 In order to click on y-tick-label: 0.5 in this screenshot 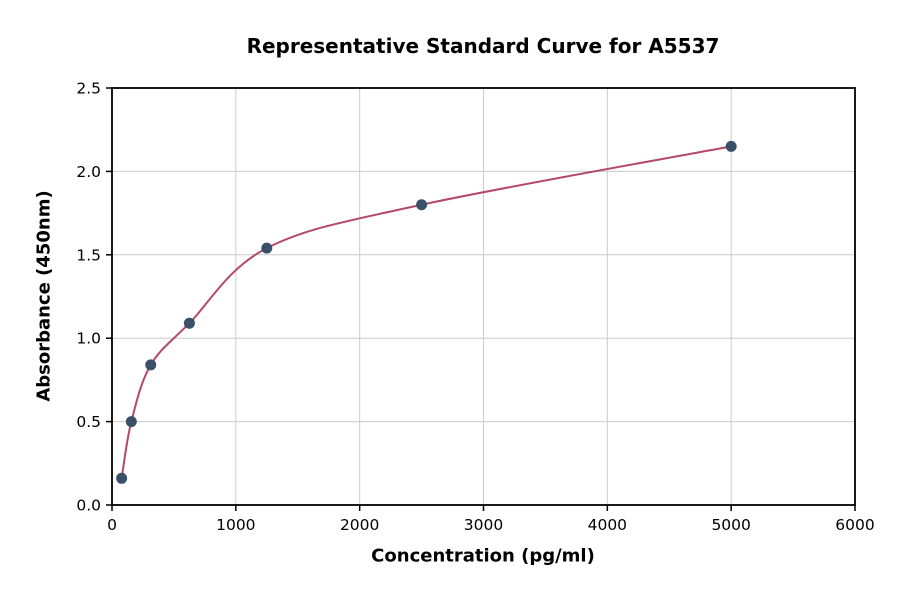, I will do `click(88, 422)`.